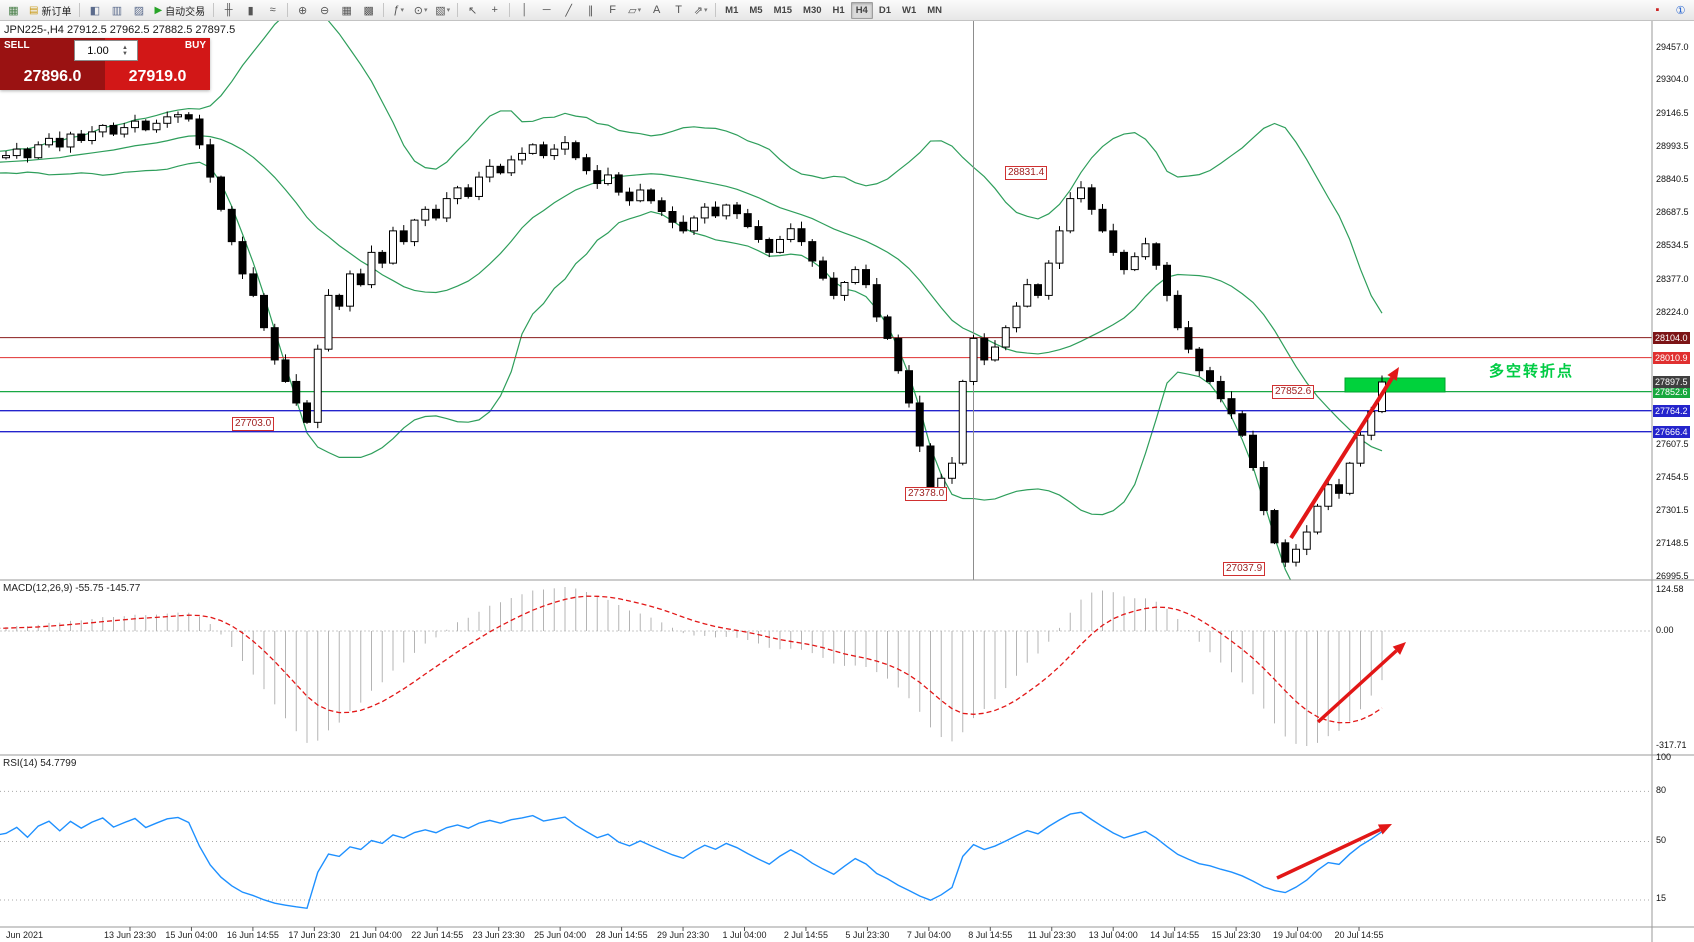 The width and height of the screenshot is (1694, 942). What do you see at coordinates (125, 53) in the screenshot?
I see `spinner-down-icon: ▼` at bounding box center [125, 53].